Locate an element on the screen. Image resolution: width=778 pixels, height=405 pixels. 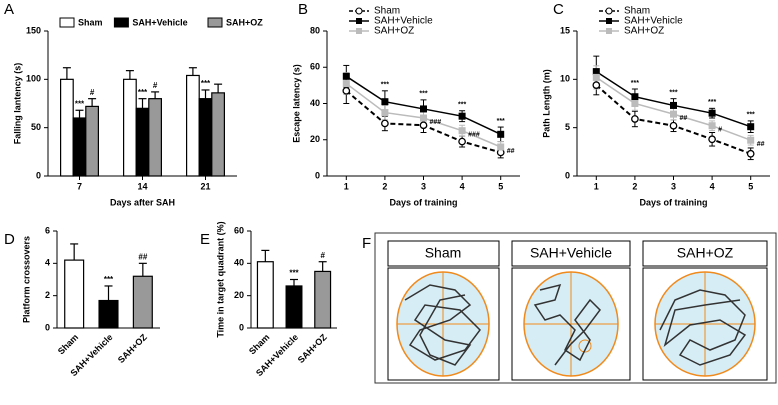
trial-sham: Sham is located at coordinates (443, 310).